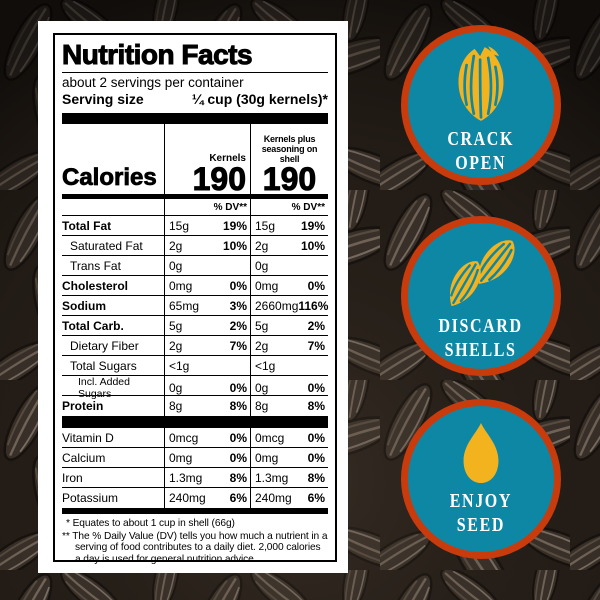  What do you see at coordinates (187, 498) in the screenshot?
I see `kernels-amount: 240mg` at bounding box center [187, 498].